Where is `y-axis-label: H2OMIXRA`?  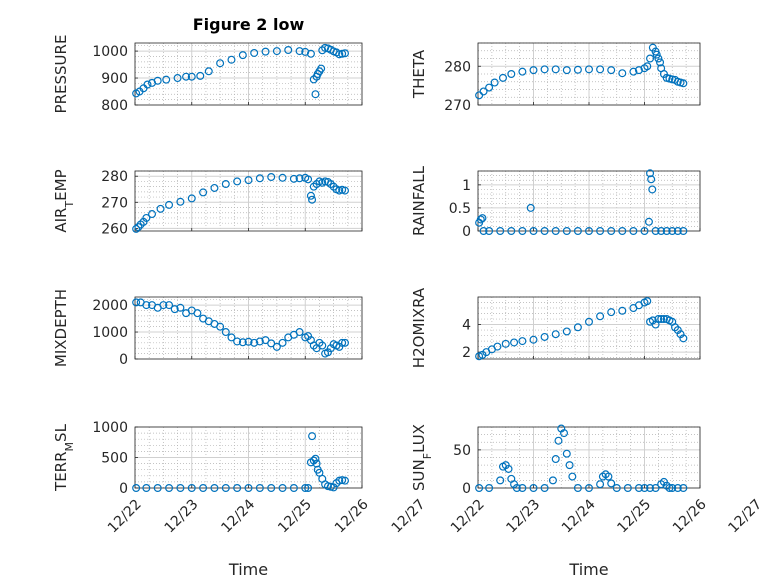
y-axis-label: H2OMIXRA is located at coordinates (419, 327).